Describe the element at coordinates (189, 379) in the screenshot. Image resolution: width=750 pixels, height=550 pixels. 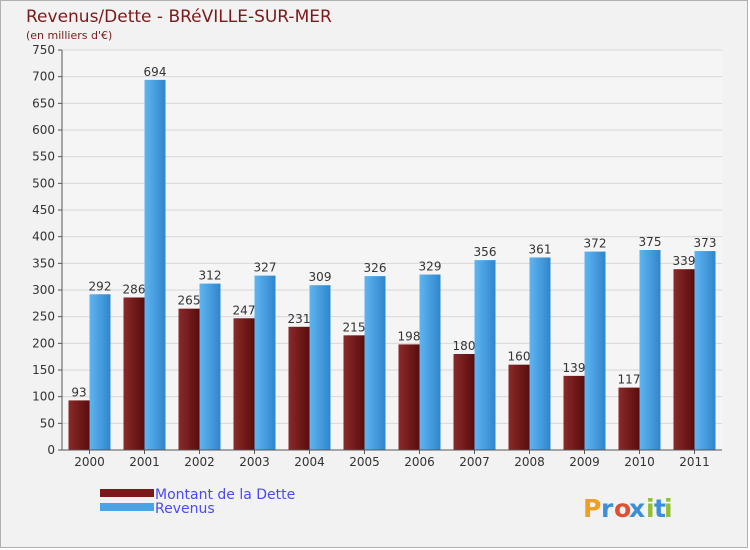
I see `debt-bar-2002` at that location.